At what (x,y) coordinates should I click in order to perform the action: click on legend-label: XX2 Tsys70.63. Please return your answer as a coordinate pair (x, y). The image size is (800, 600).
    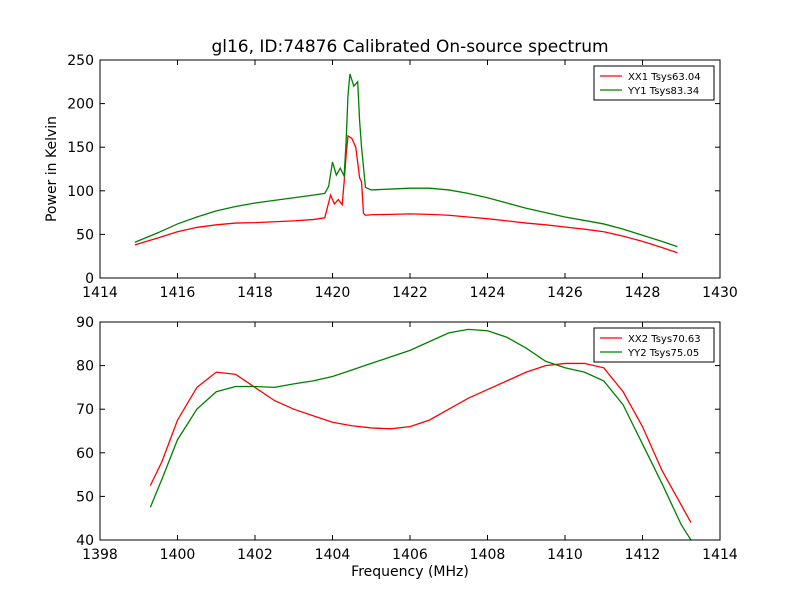
    Looking at the image, I should click on (664, 339).